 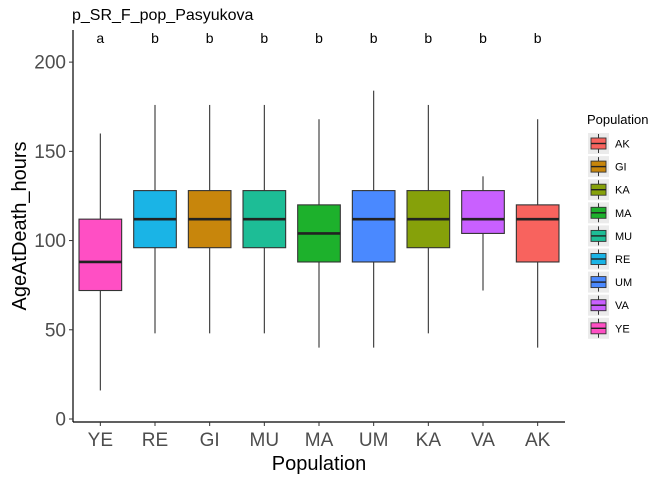 What do you see at coordinates (20, 225) in the screenshot?
I see `y-axis-title: AgeAtDeath_hours` at bounding box center [20, 225].